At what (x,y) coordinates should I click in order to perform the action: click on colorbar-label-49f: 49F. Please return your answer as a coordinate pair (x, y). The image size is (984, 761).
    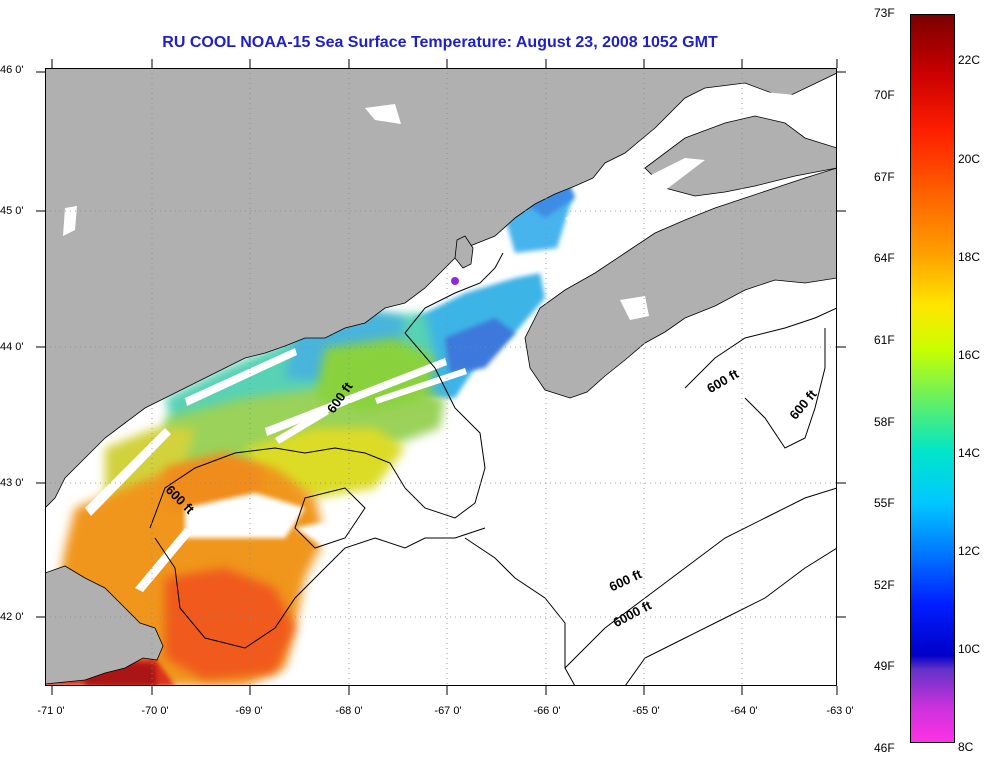
    Looking at the image, I should click on (884, 666).